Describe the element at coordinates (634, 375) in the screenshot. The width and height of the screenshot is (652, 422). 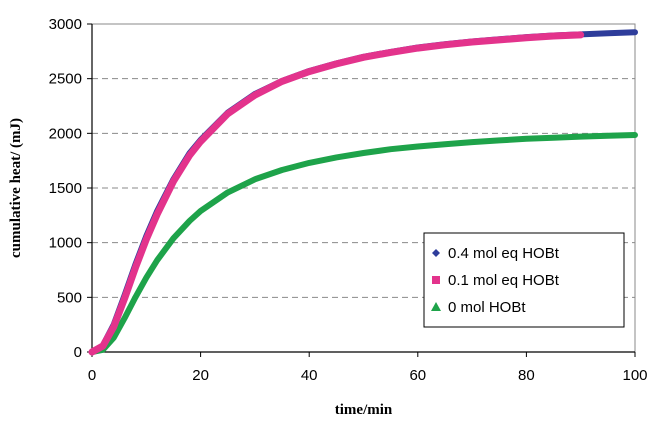
I see `x-tick-label: 100` at that location.